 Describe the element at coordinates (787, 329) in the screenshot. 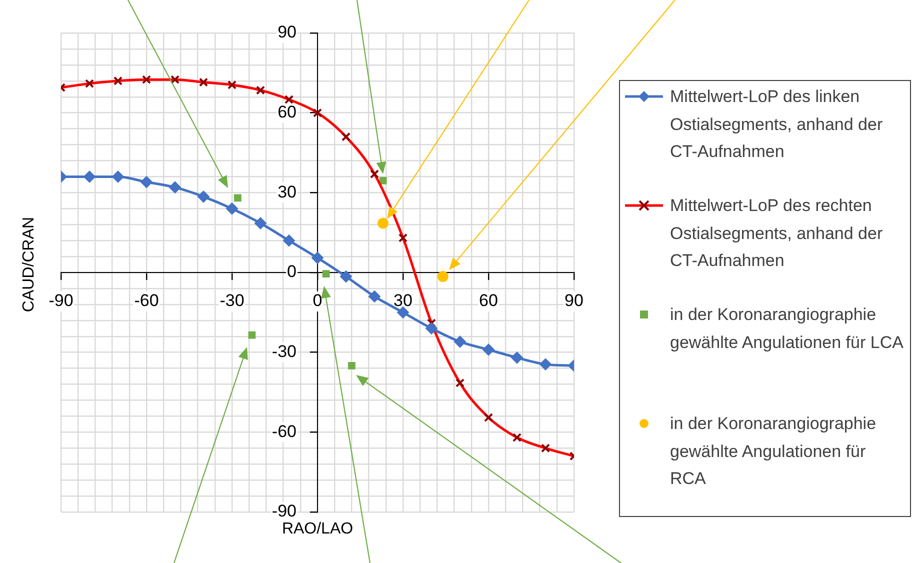

I see `legend-label: in der Koronarangiographie gewählte Angulationen für LCA` at that location.